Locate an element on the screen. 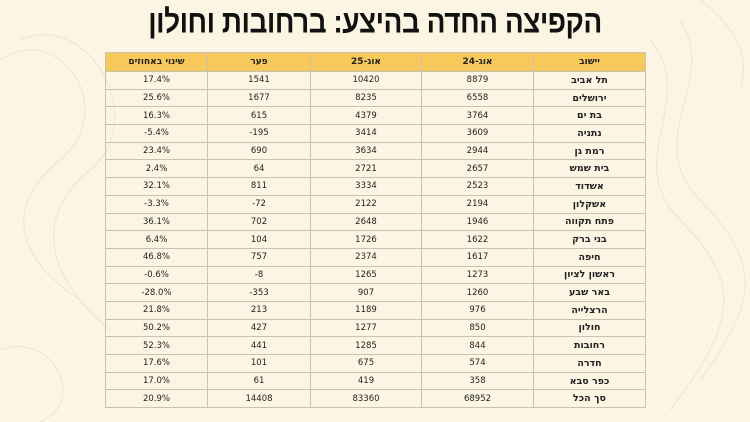 This screenshot has height=422, width=750. cell-aug25: 3414 is located at coordinates (366, 133).